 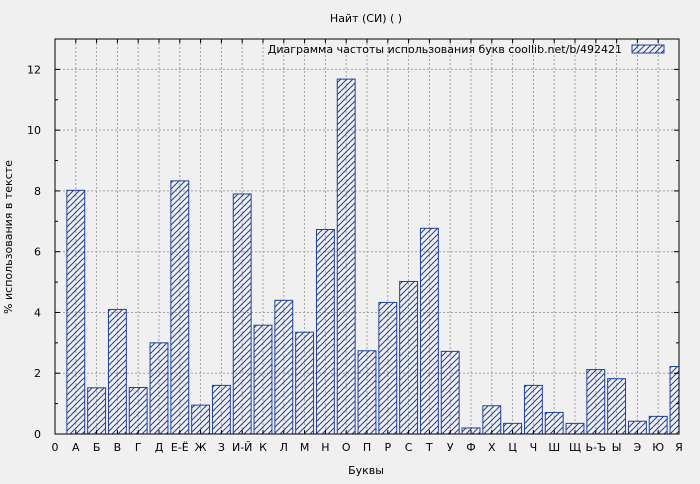 What do you see at coordinates (367, 392) in the screenshot?
I see `bar-П` at bounding box center [367, 392].